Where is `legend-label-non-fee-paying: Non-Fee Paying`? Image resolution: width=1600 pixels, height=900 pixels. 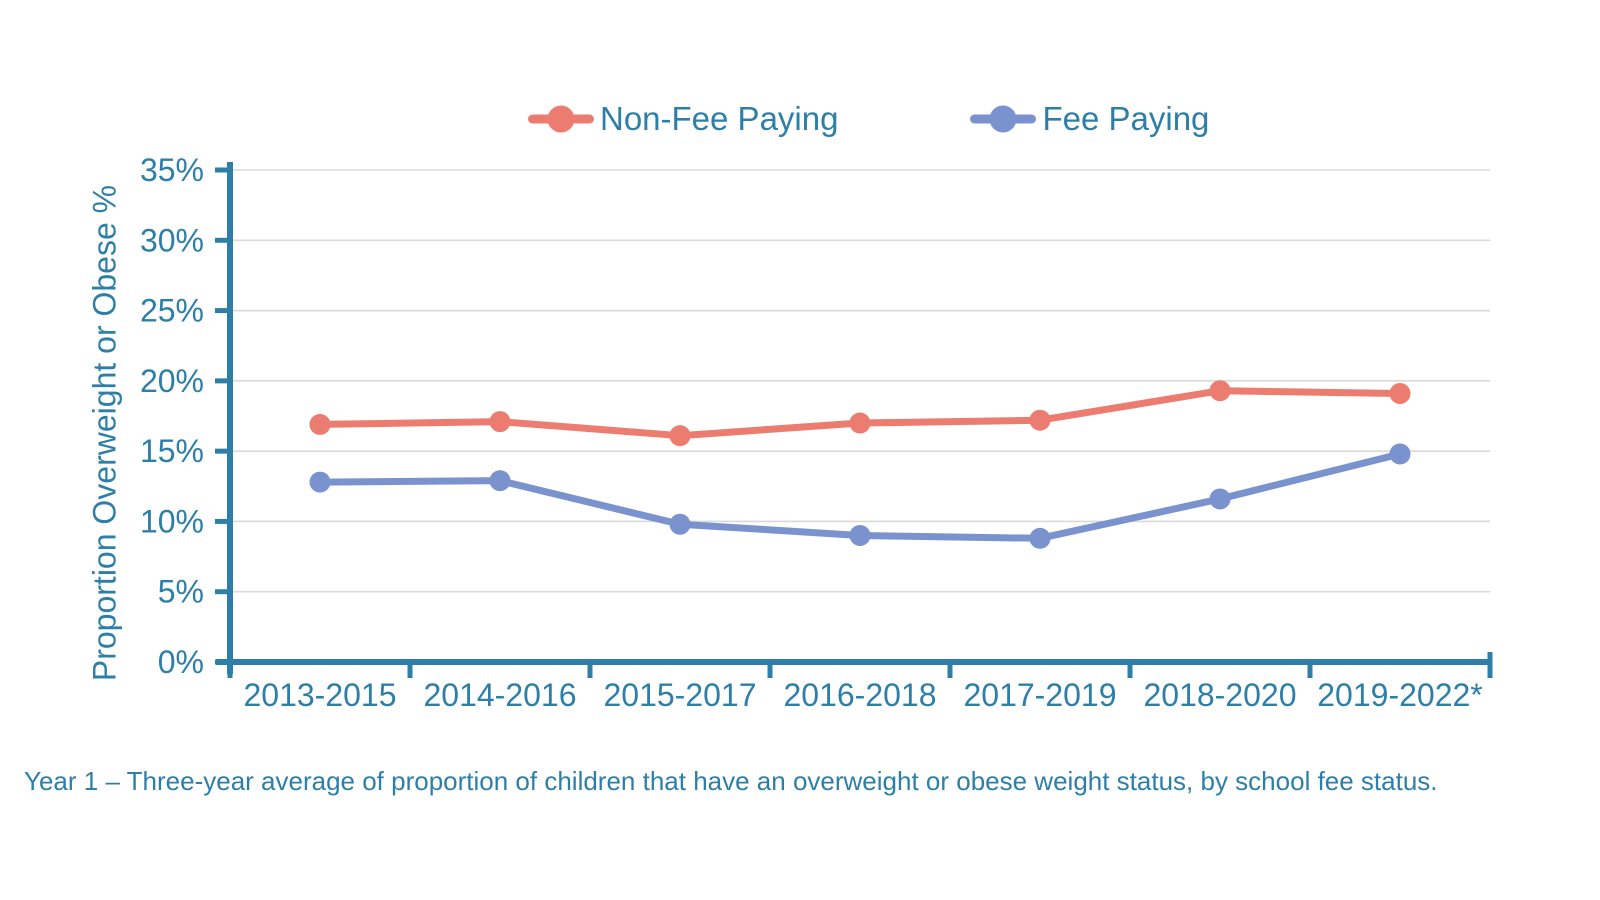 legend-label-non-fee-paying: Non-Fee Paying is located at coordinates (719, 118).